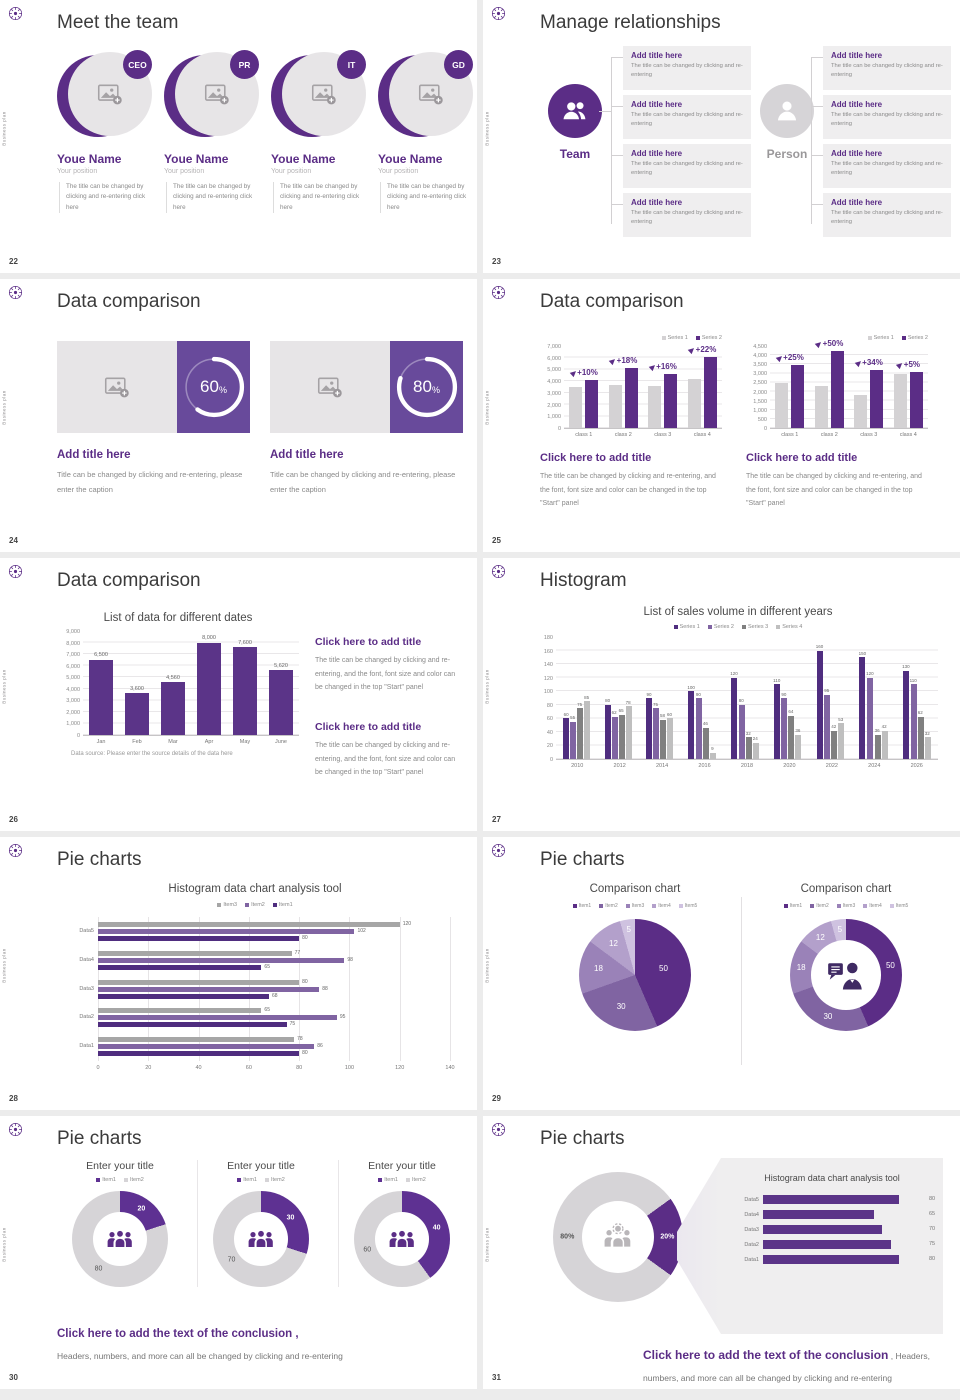 The width and height of the screenshot is (960, 1400). What do you see at coordinates (548, 678) in the screenshot?
I see `y-tick-label: 120` at bounding box center [548, 678].